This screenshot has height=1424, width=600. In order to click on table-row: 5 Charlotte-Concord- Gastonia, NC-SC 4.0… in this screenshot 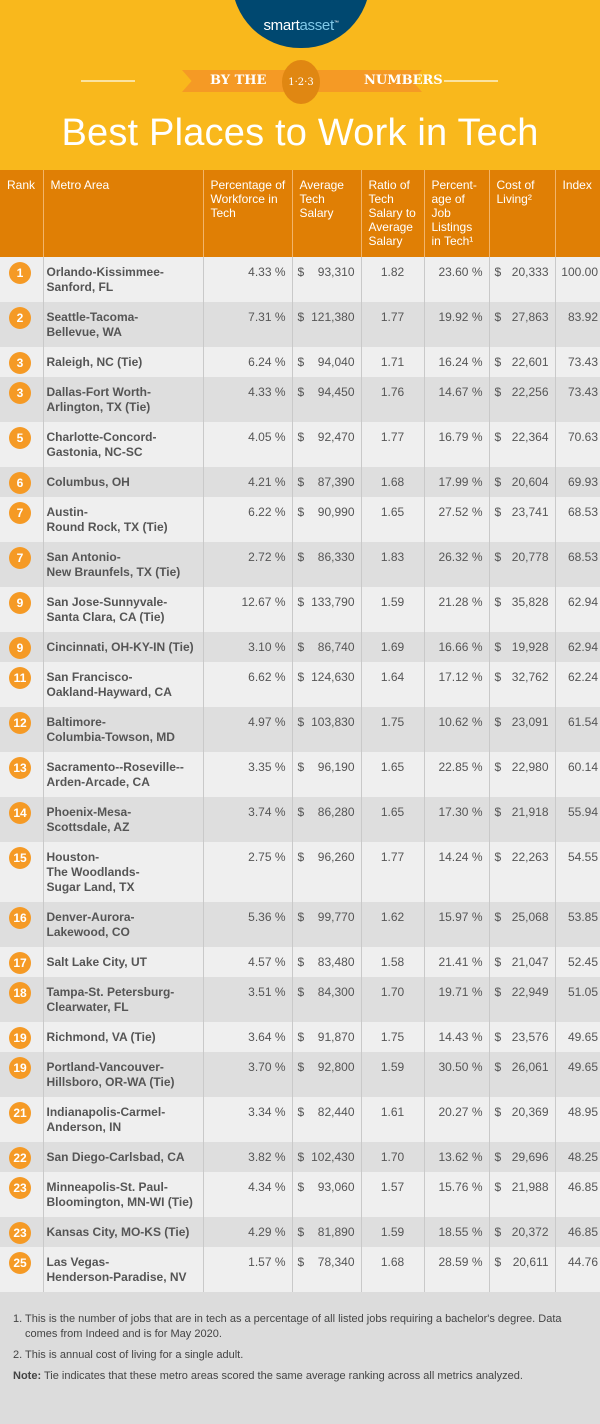, I will do `click(300, 444)`.